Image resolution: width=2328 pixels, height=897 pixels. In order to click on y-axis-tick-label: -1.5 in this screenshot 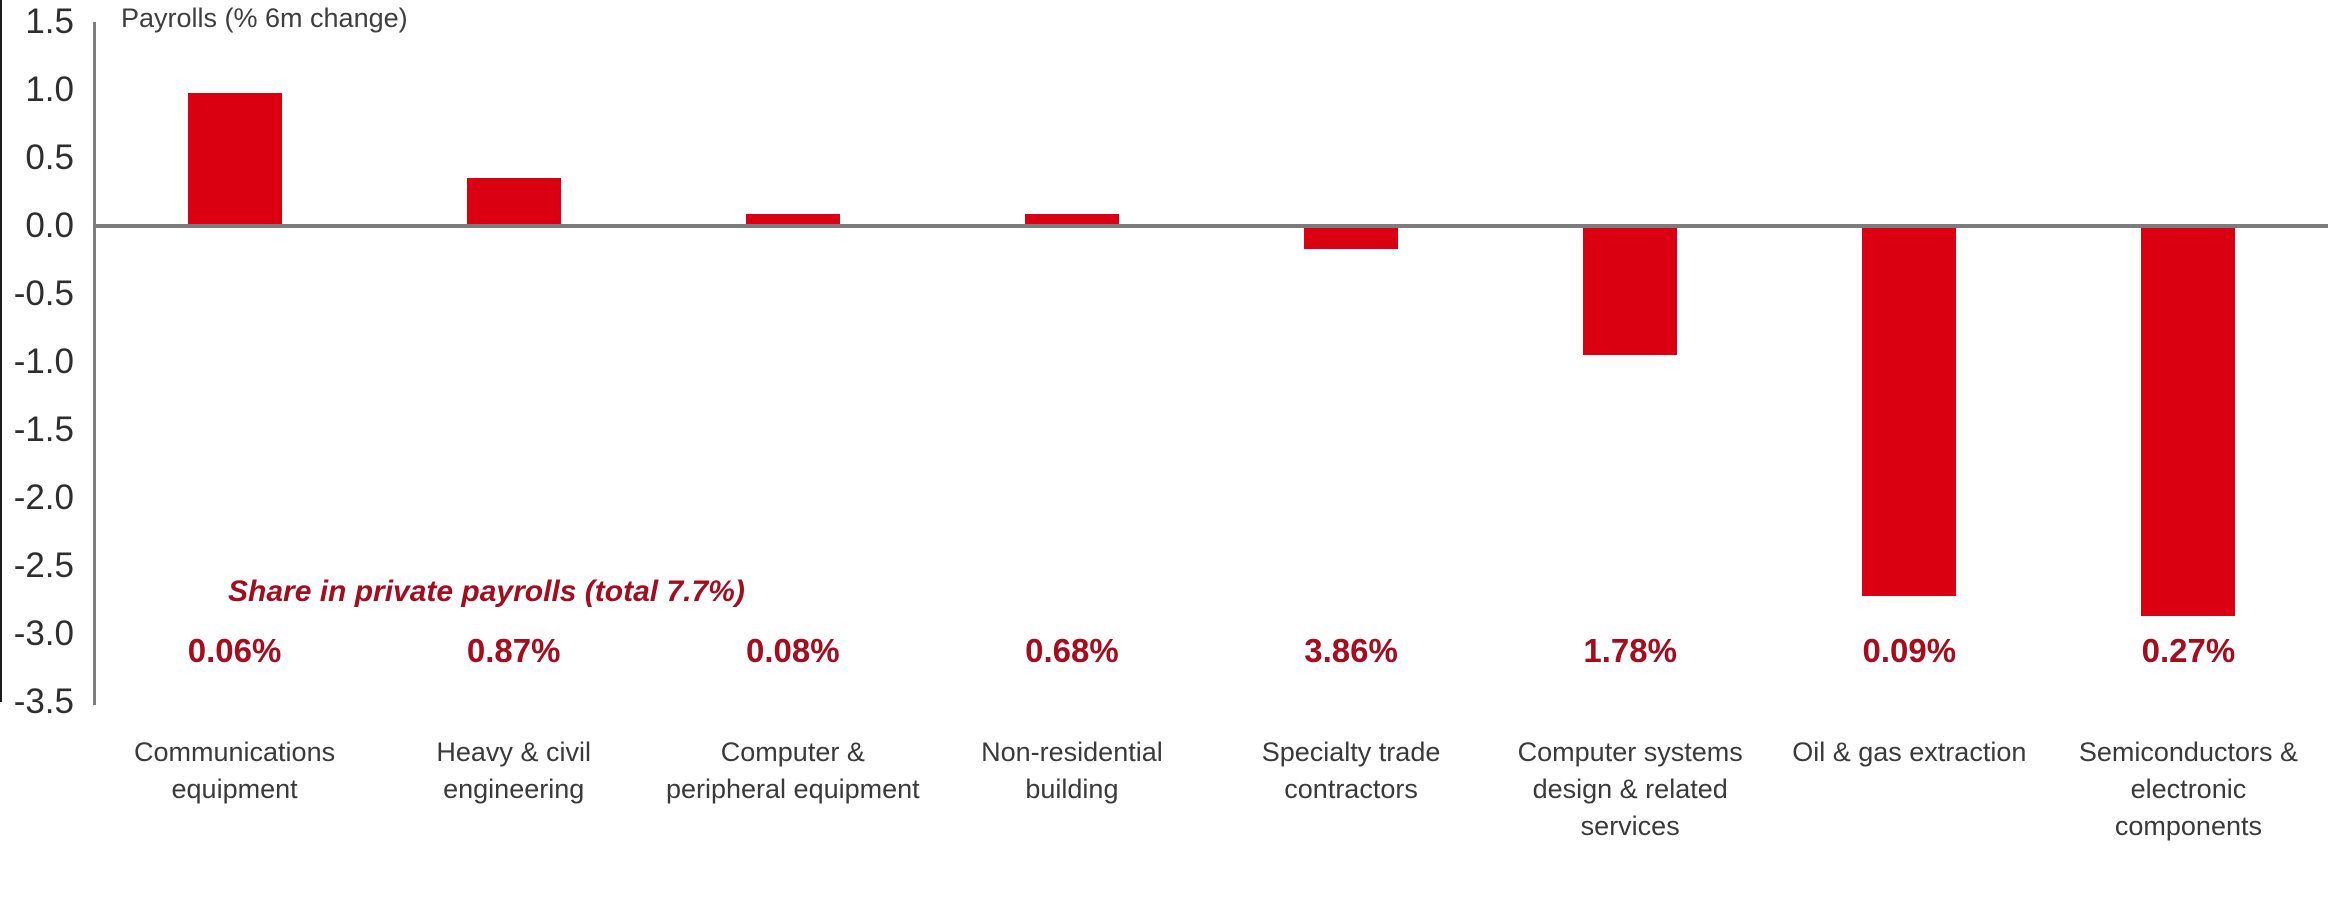, I will do `click(43, 429)`.